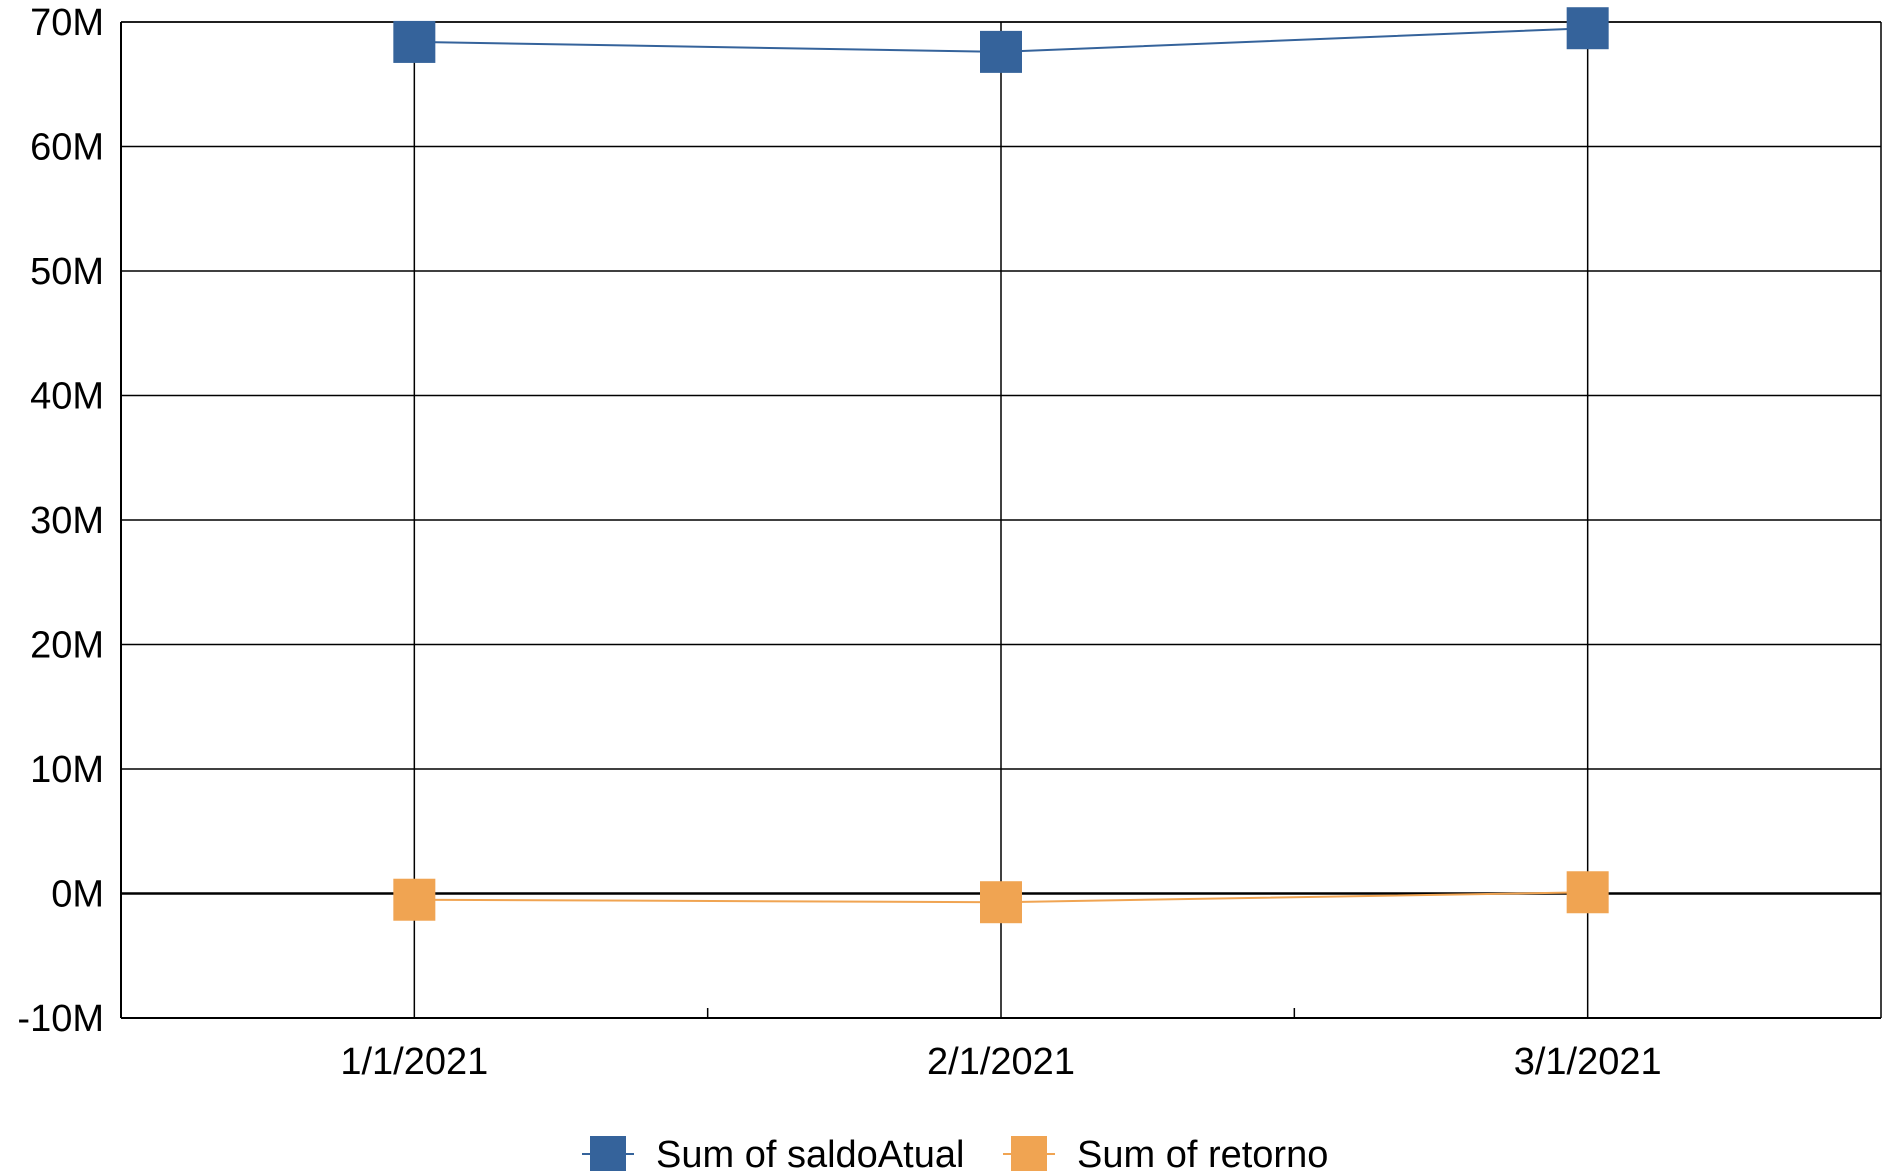 Image resolution: width=1891 pixels, height=1171 pixels. Describe the element at coordinates (67, 770) in the screenshot. I see `y-tick-label: 10M` at that location.